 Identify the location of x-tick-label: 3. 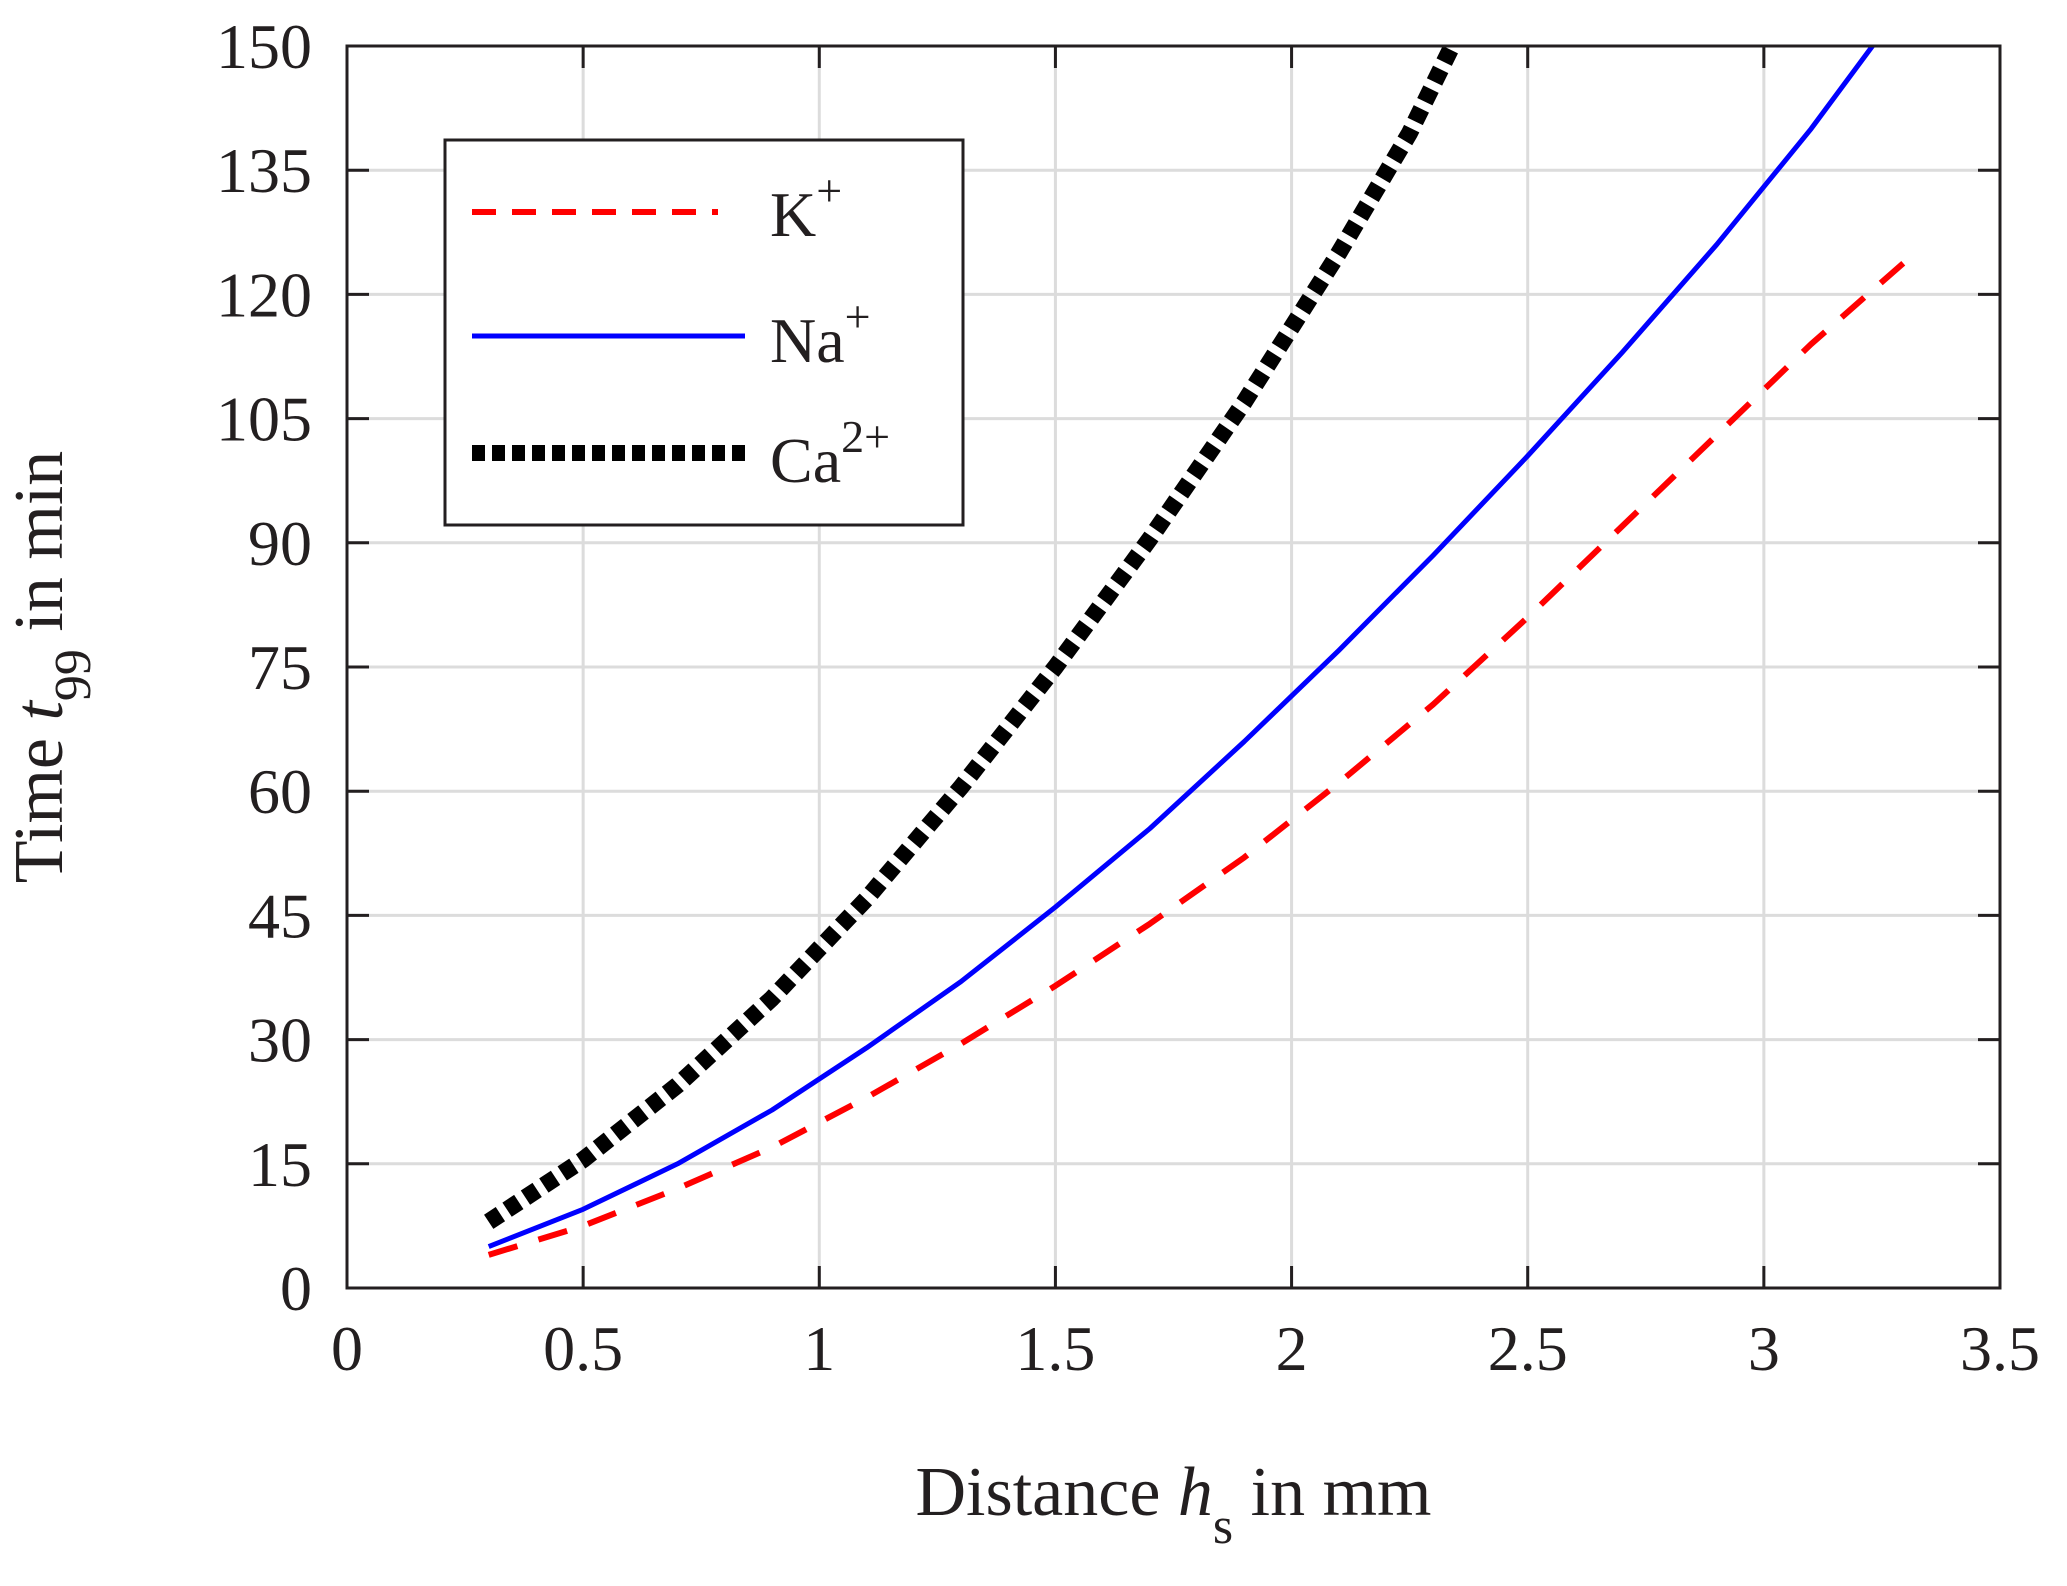
(1764, 1348).